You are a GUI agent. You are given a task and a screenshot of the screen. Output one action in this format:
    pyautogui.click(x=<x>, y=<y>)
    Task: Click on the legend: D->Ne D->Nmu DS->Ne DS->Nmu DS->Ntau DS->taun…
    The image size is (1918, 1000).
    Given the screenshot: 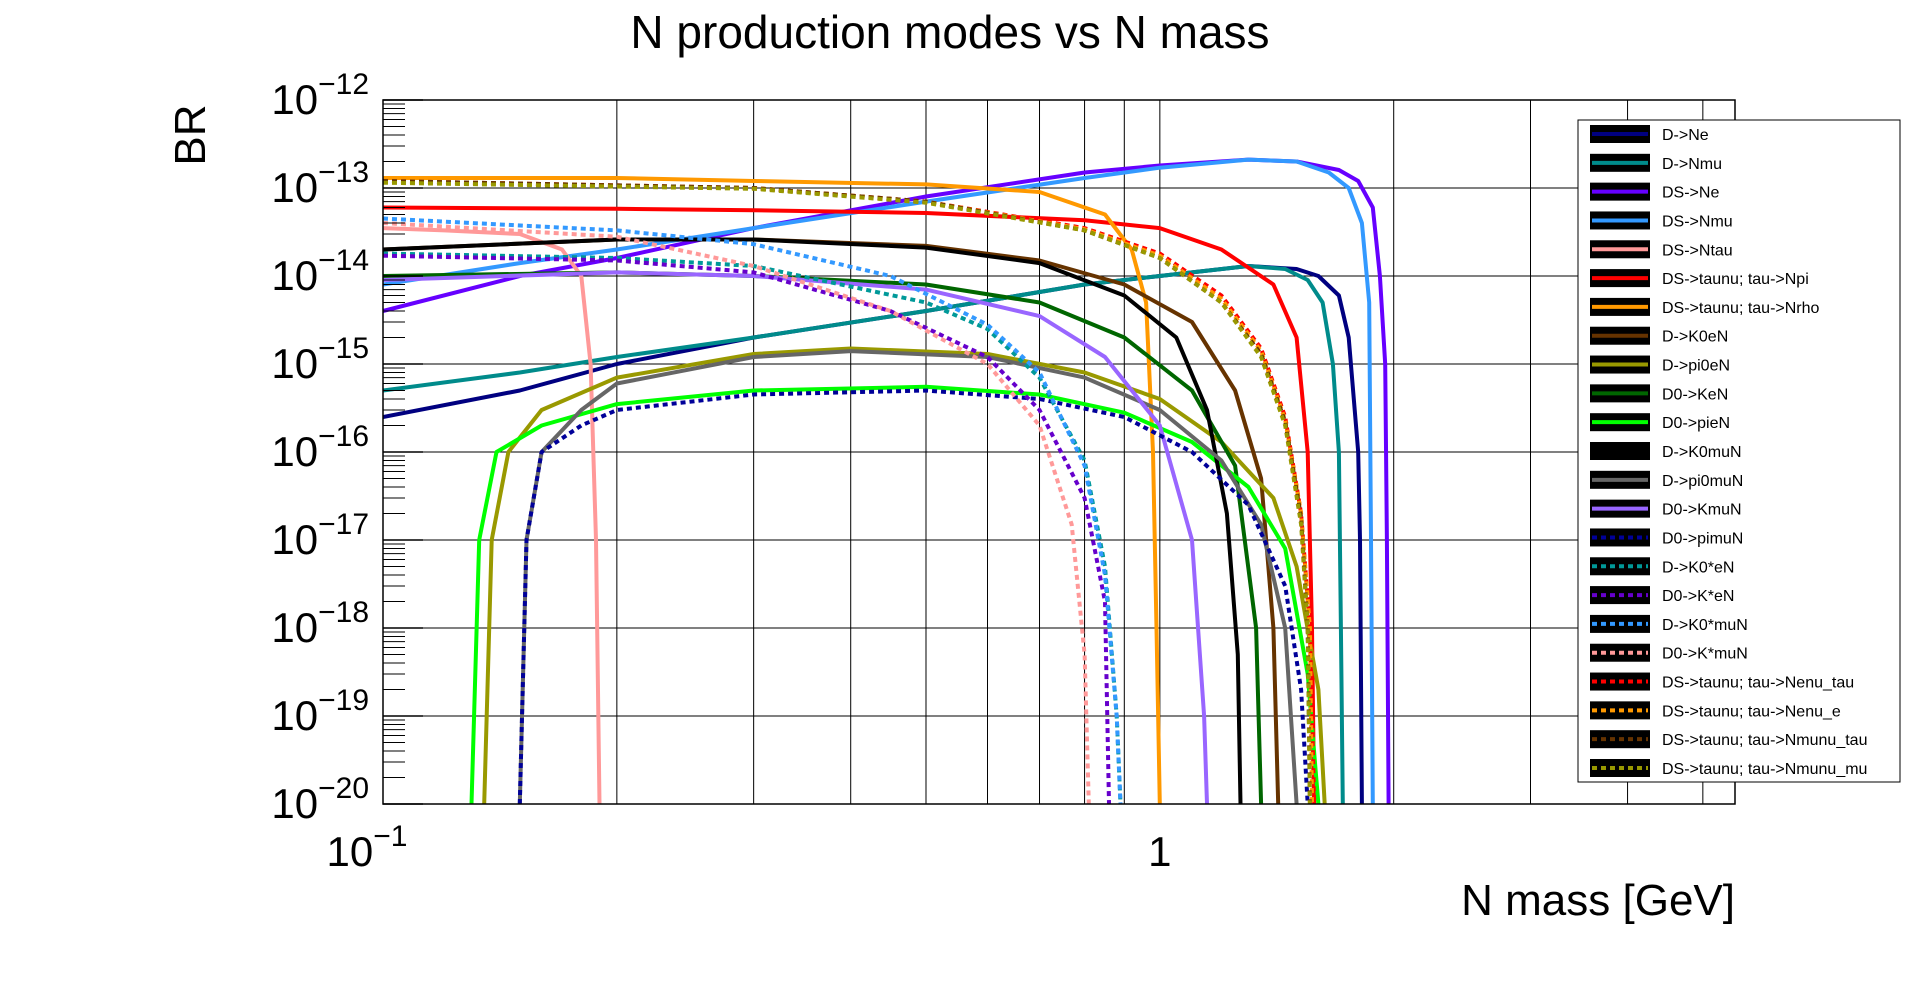 What is the action you would take?
    pyautogui.click(x=1739, y=451)
    